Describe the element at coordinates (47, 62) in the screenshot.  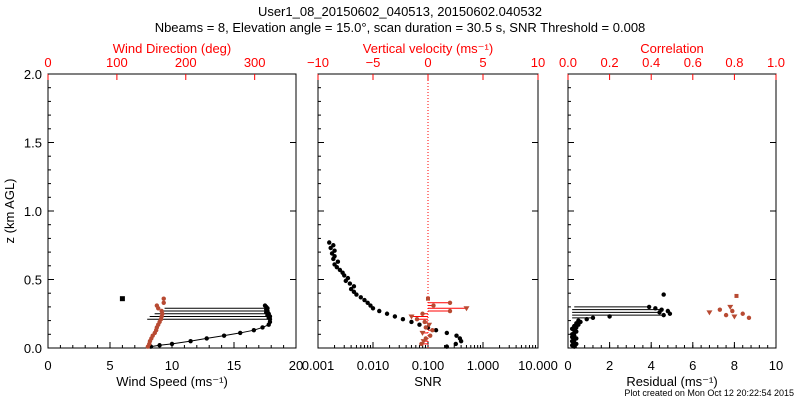
I see `top-tick-label: 0` at that location.